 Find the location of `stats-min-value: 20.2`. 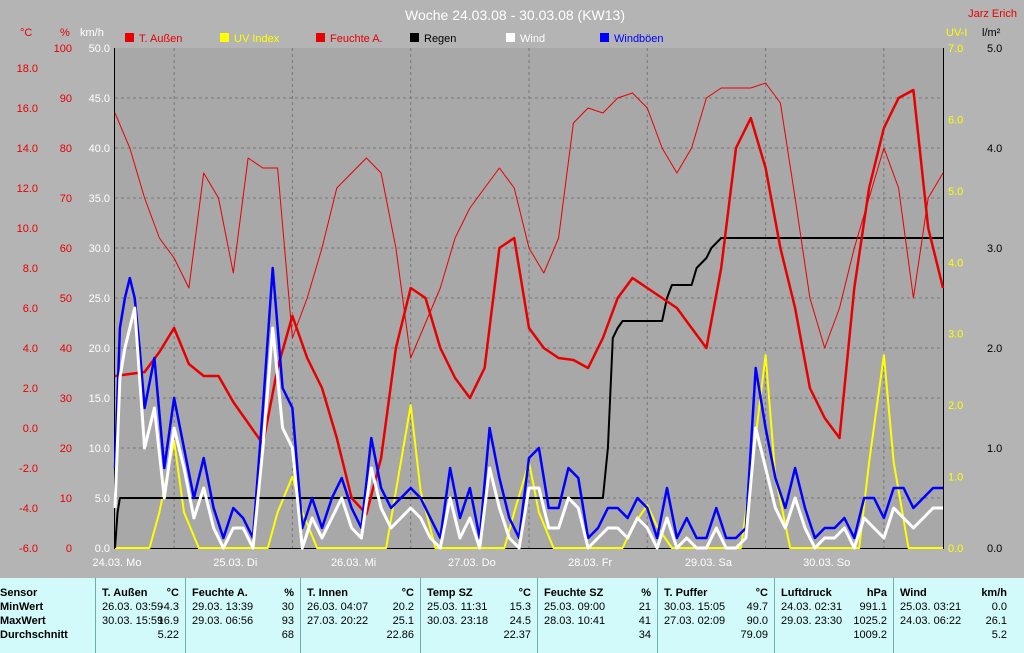

stats-min-value: 20.2 is located at coordinates (403, 607).